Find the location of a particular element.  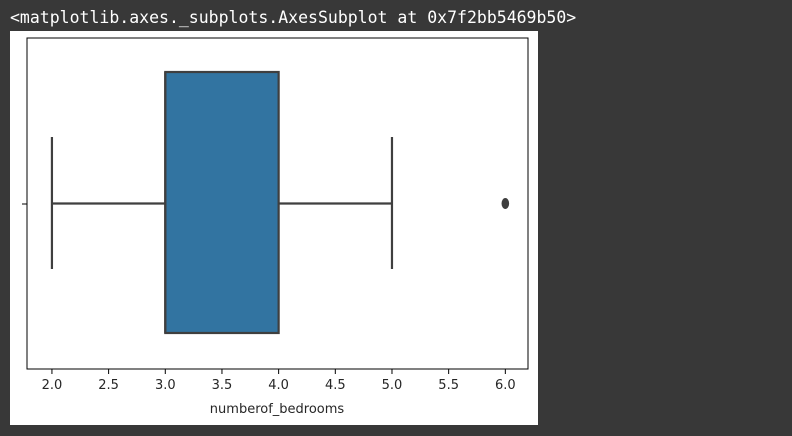

x-tick-label: 5.0 is located at coordinates (392, 385).